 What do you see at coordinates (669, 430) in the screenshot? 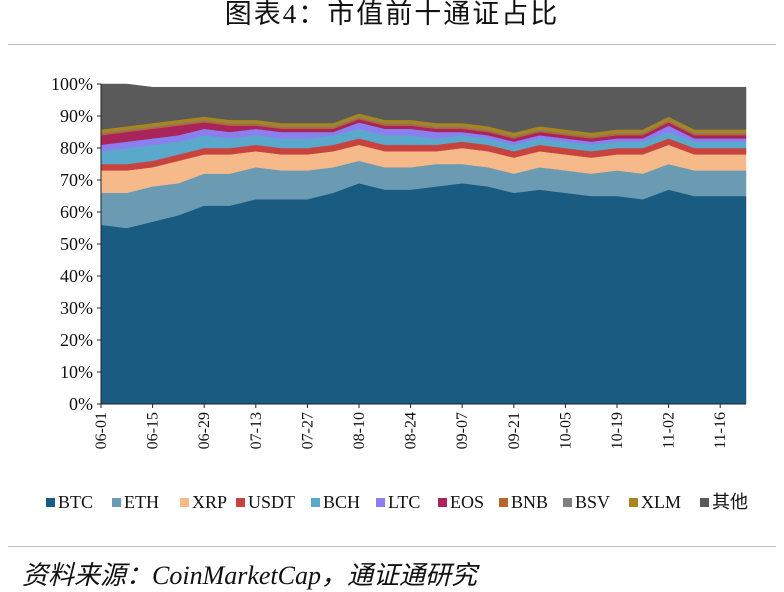
I see `x-tick-label: 11-02` at bounding box center [669, 430].